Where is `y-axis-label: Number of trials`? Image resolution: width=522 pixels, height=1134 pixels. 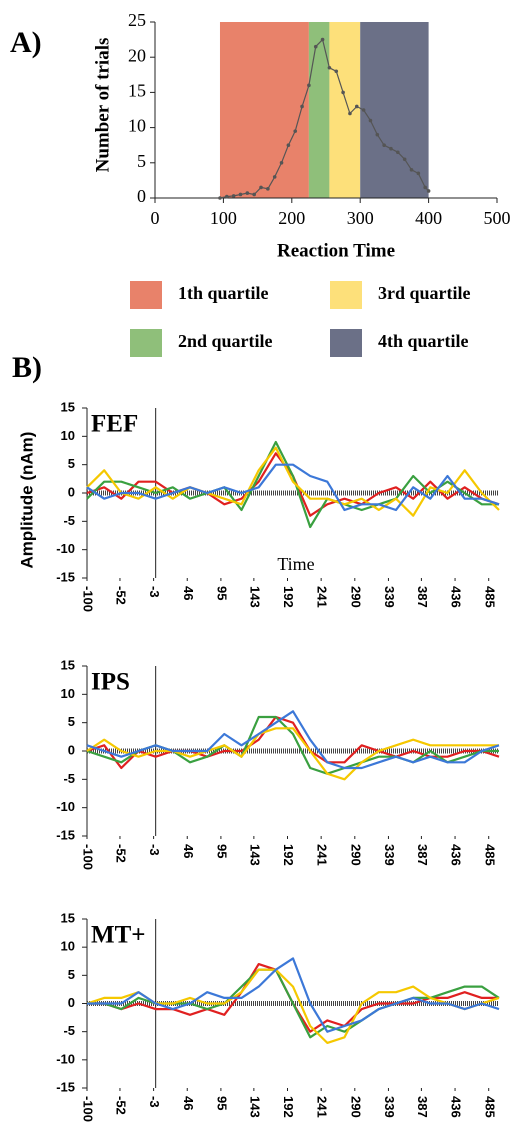
y-axis-label: Number of trials is located at coordinates (102, 105).